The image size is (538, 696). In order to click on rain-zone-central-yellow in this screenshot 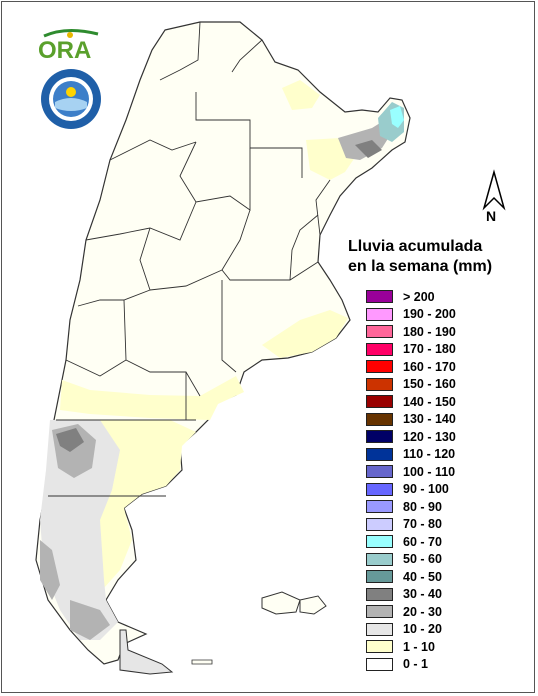, I will do `click(152, 398)`.